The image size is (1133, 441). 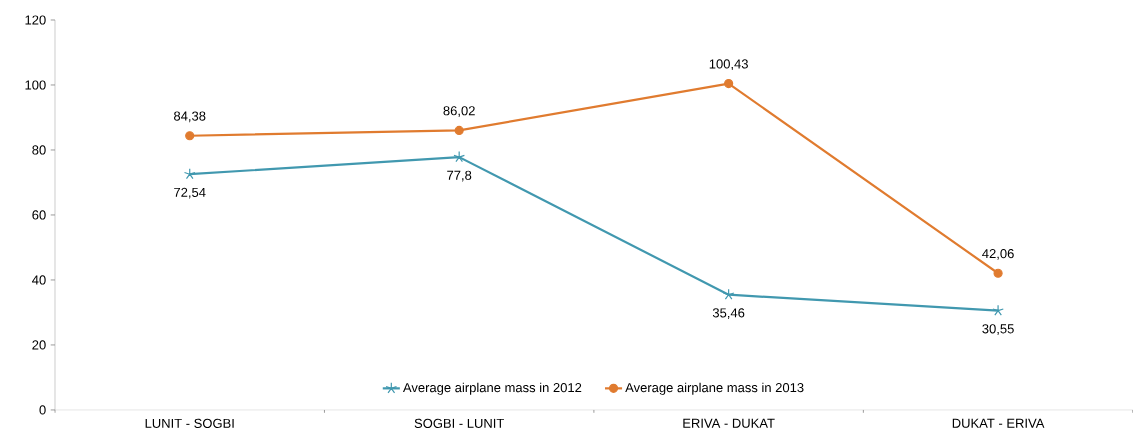 What do you see at coordinates (39, 215) in the screenshot?
I see `y-tick-label: 60` at bounding box center [39, 215].